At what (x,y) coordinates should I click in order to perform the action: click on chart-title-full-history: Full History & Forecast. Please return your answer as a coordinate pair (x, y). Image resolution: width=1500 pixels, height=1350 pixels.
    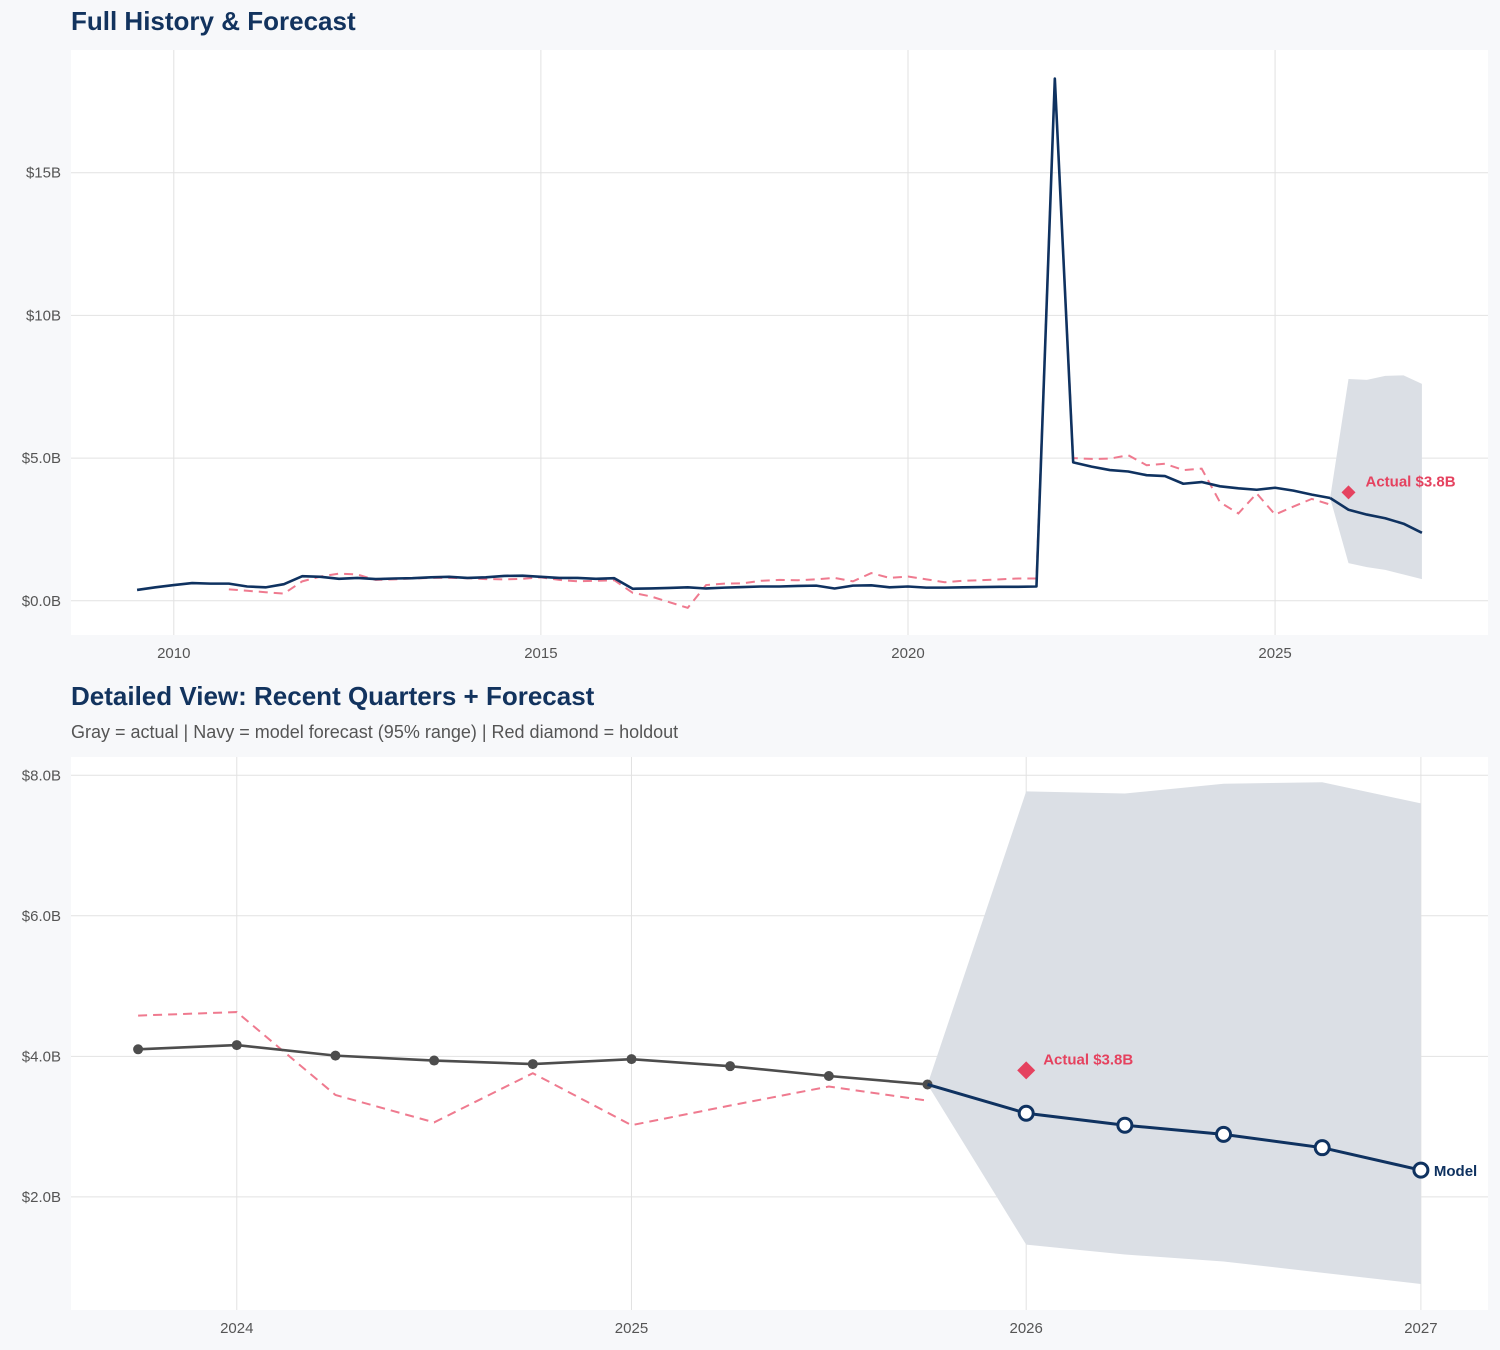
    Looking at the image, I should click on (213, 21).